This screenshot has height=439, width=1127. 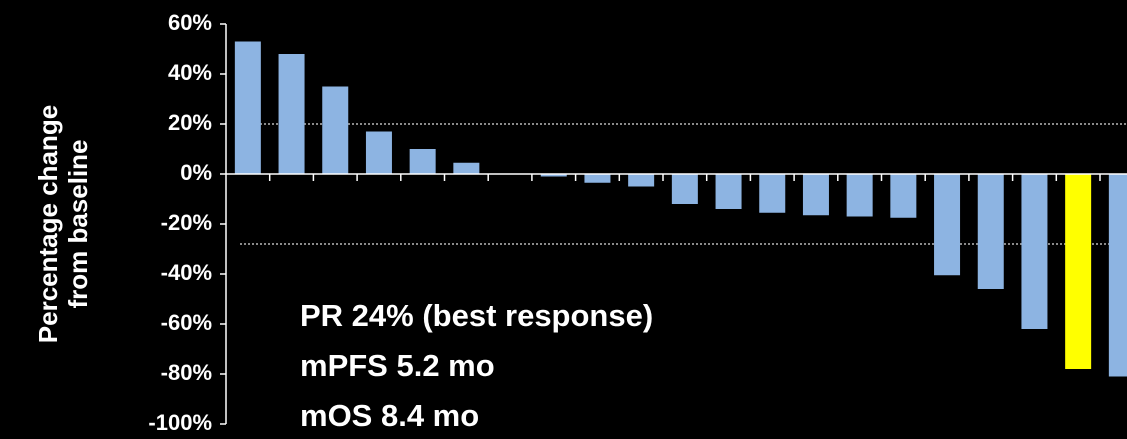 What do you see at coordinates (397, 365) in the screenshot?
I see `annotation: mPFS 5.2 mo` at bounding box center [397, 365].